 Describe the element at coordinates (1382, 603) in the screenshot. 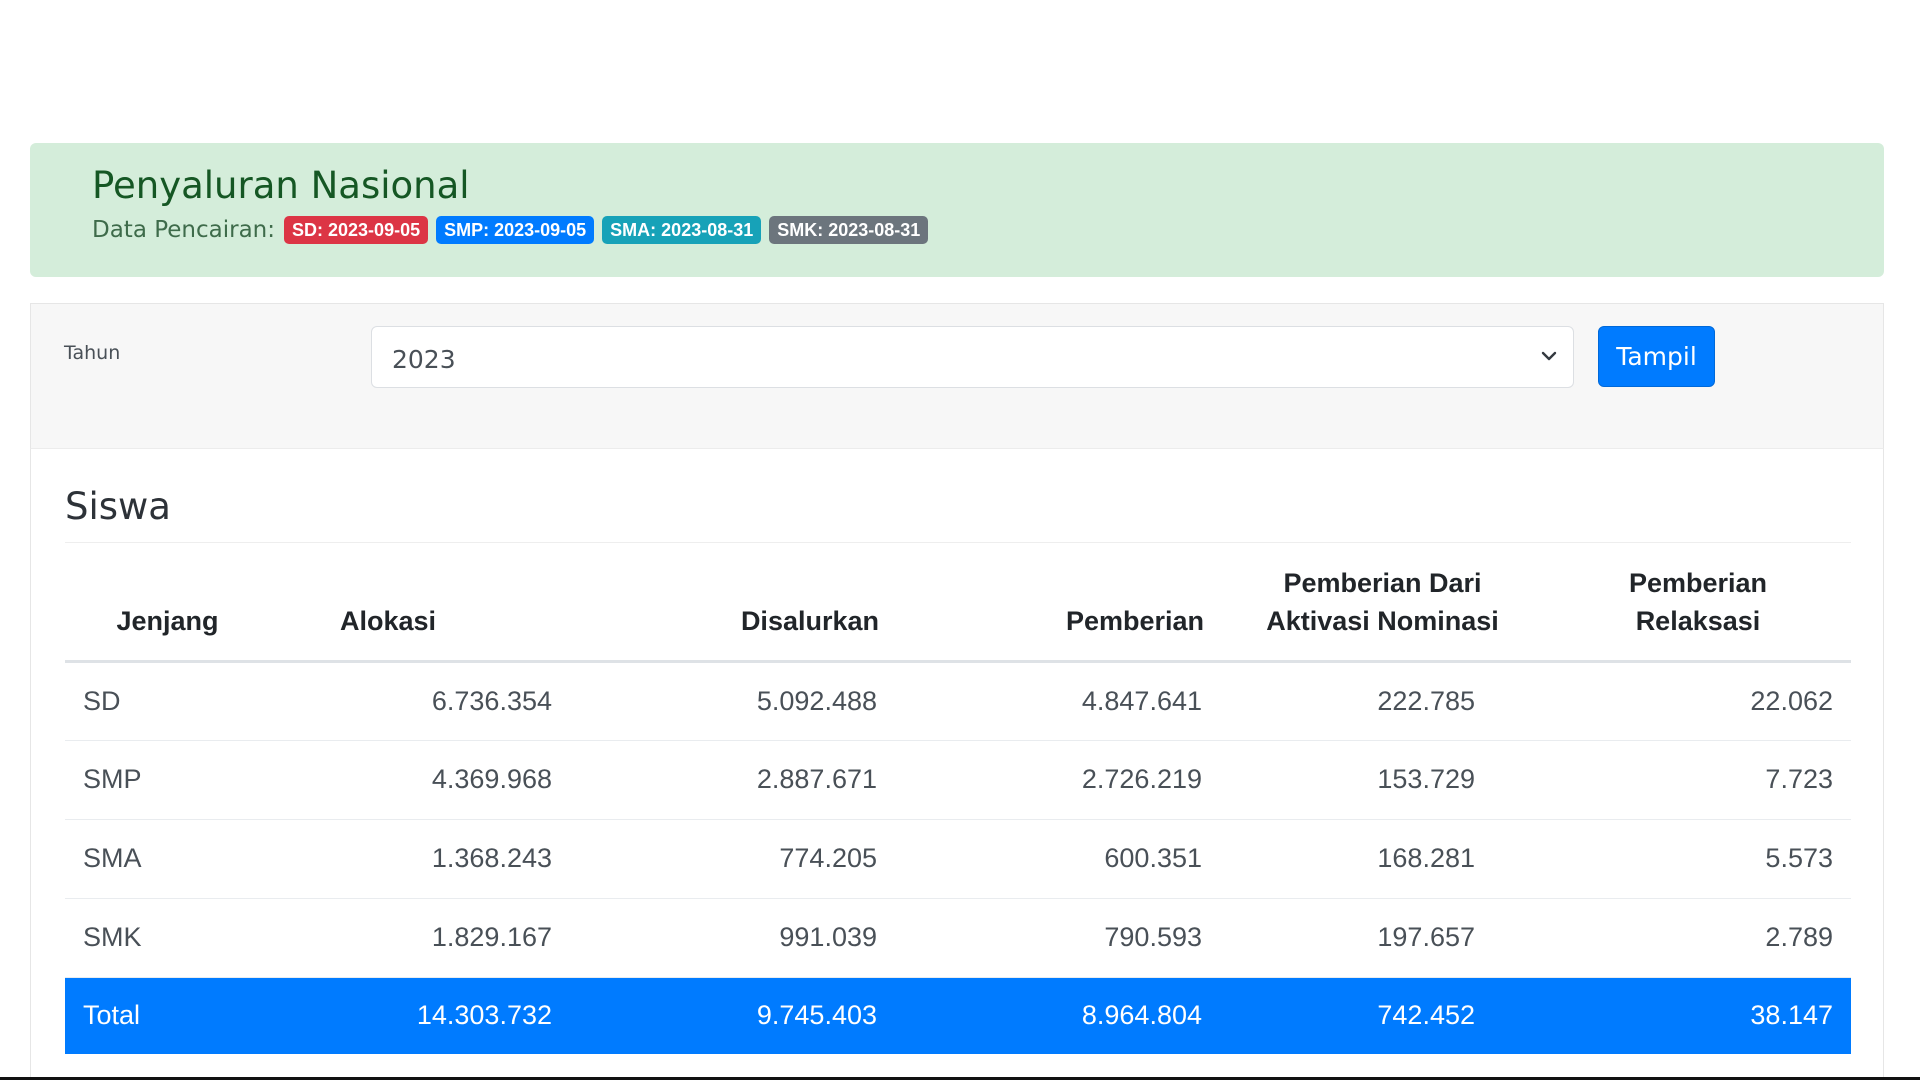

I see `col-header-pemberian-aktivasi-nominasi: Pemberian Dari Aktivasi Nominasi` at that location.